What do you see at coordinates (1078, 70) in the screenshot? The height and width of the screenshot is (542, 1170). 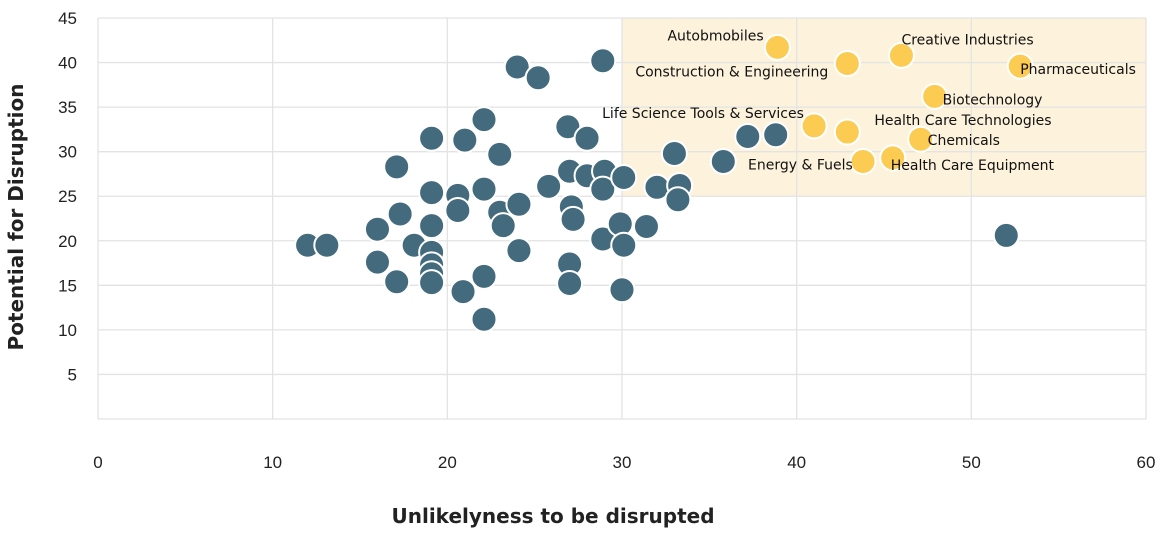 I see `point-label: Pharmaceuticals` at bounding box center [1078, 70].